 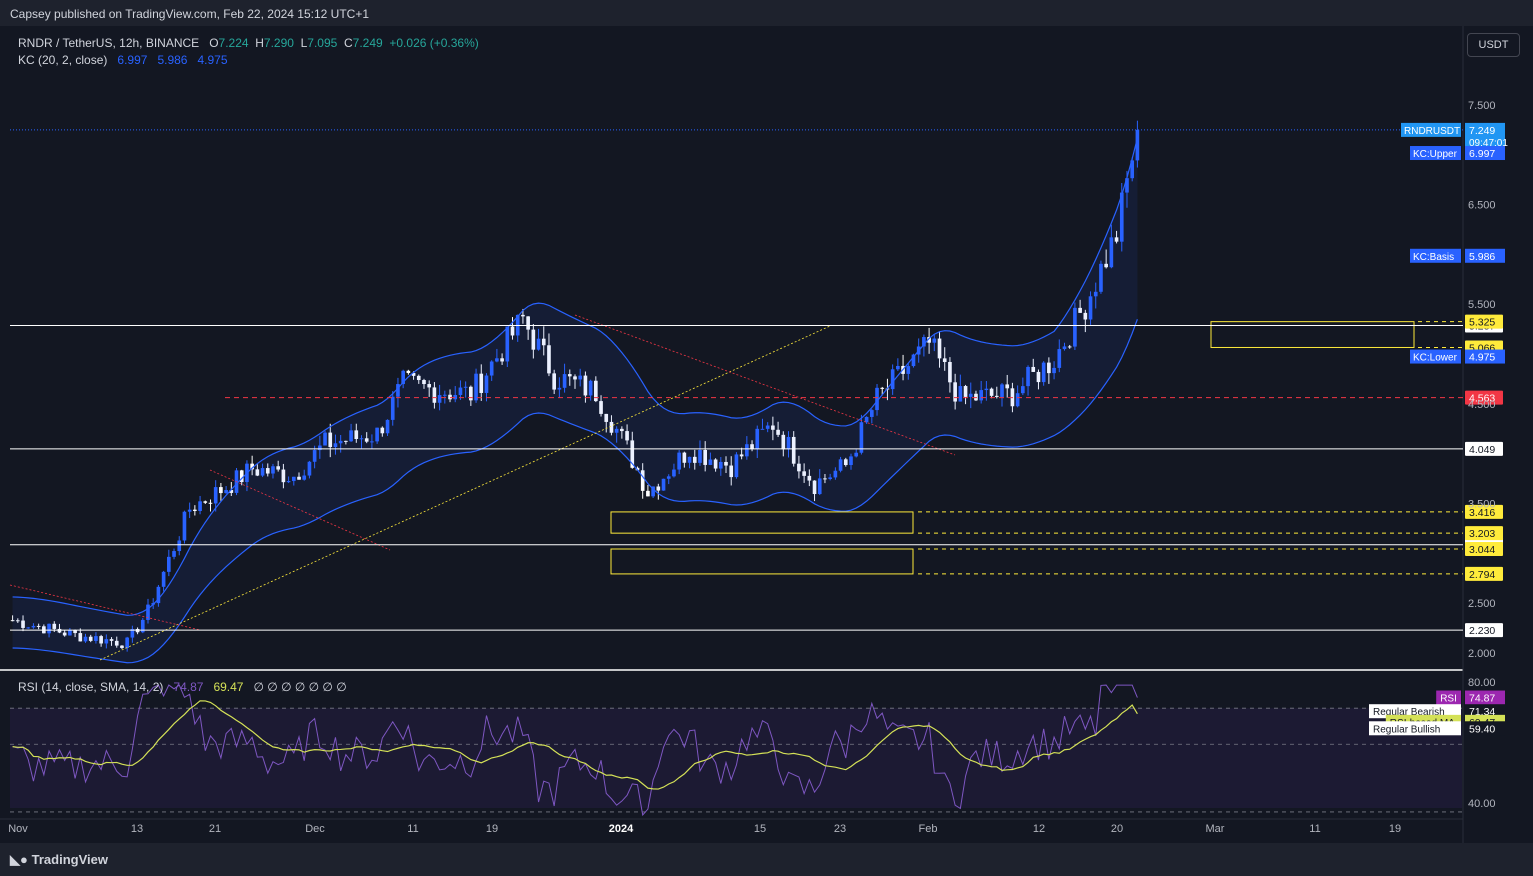 What do you see at coordinates (1482, 699) in the screenshot?
I see `rsi-value-tag-text: 74.87` at bounding box center [1482, 699].